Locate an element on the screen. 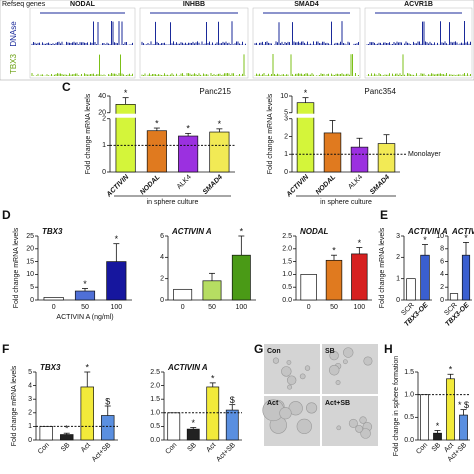  image-label: Act is located at coordinates (273, 403).